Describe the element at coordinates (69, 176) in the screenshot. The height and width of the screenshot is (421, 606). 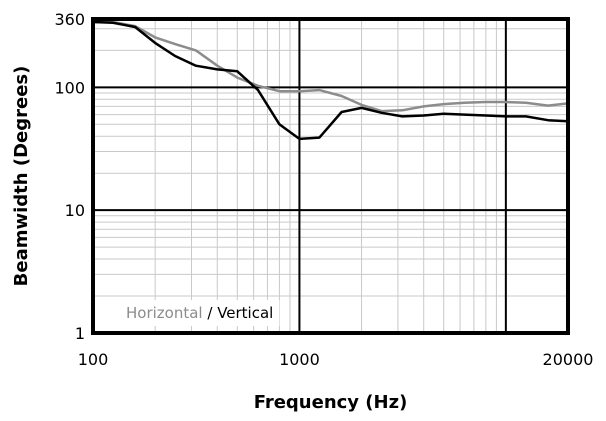
I see `y-tick-labels: 1 10 100 360` at that location.